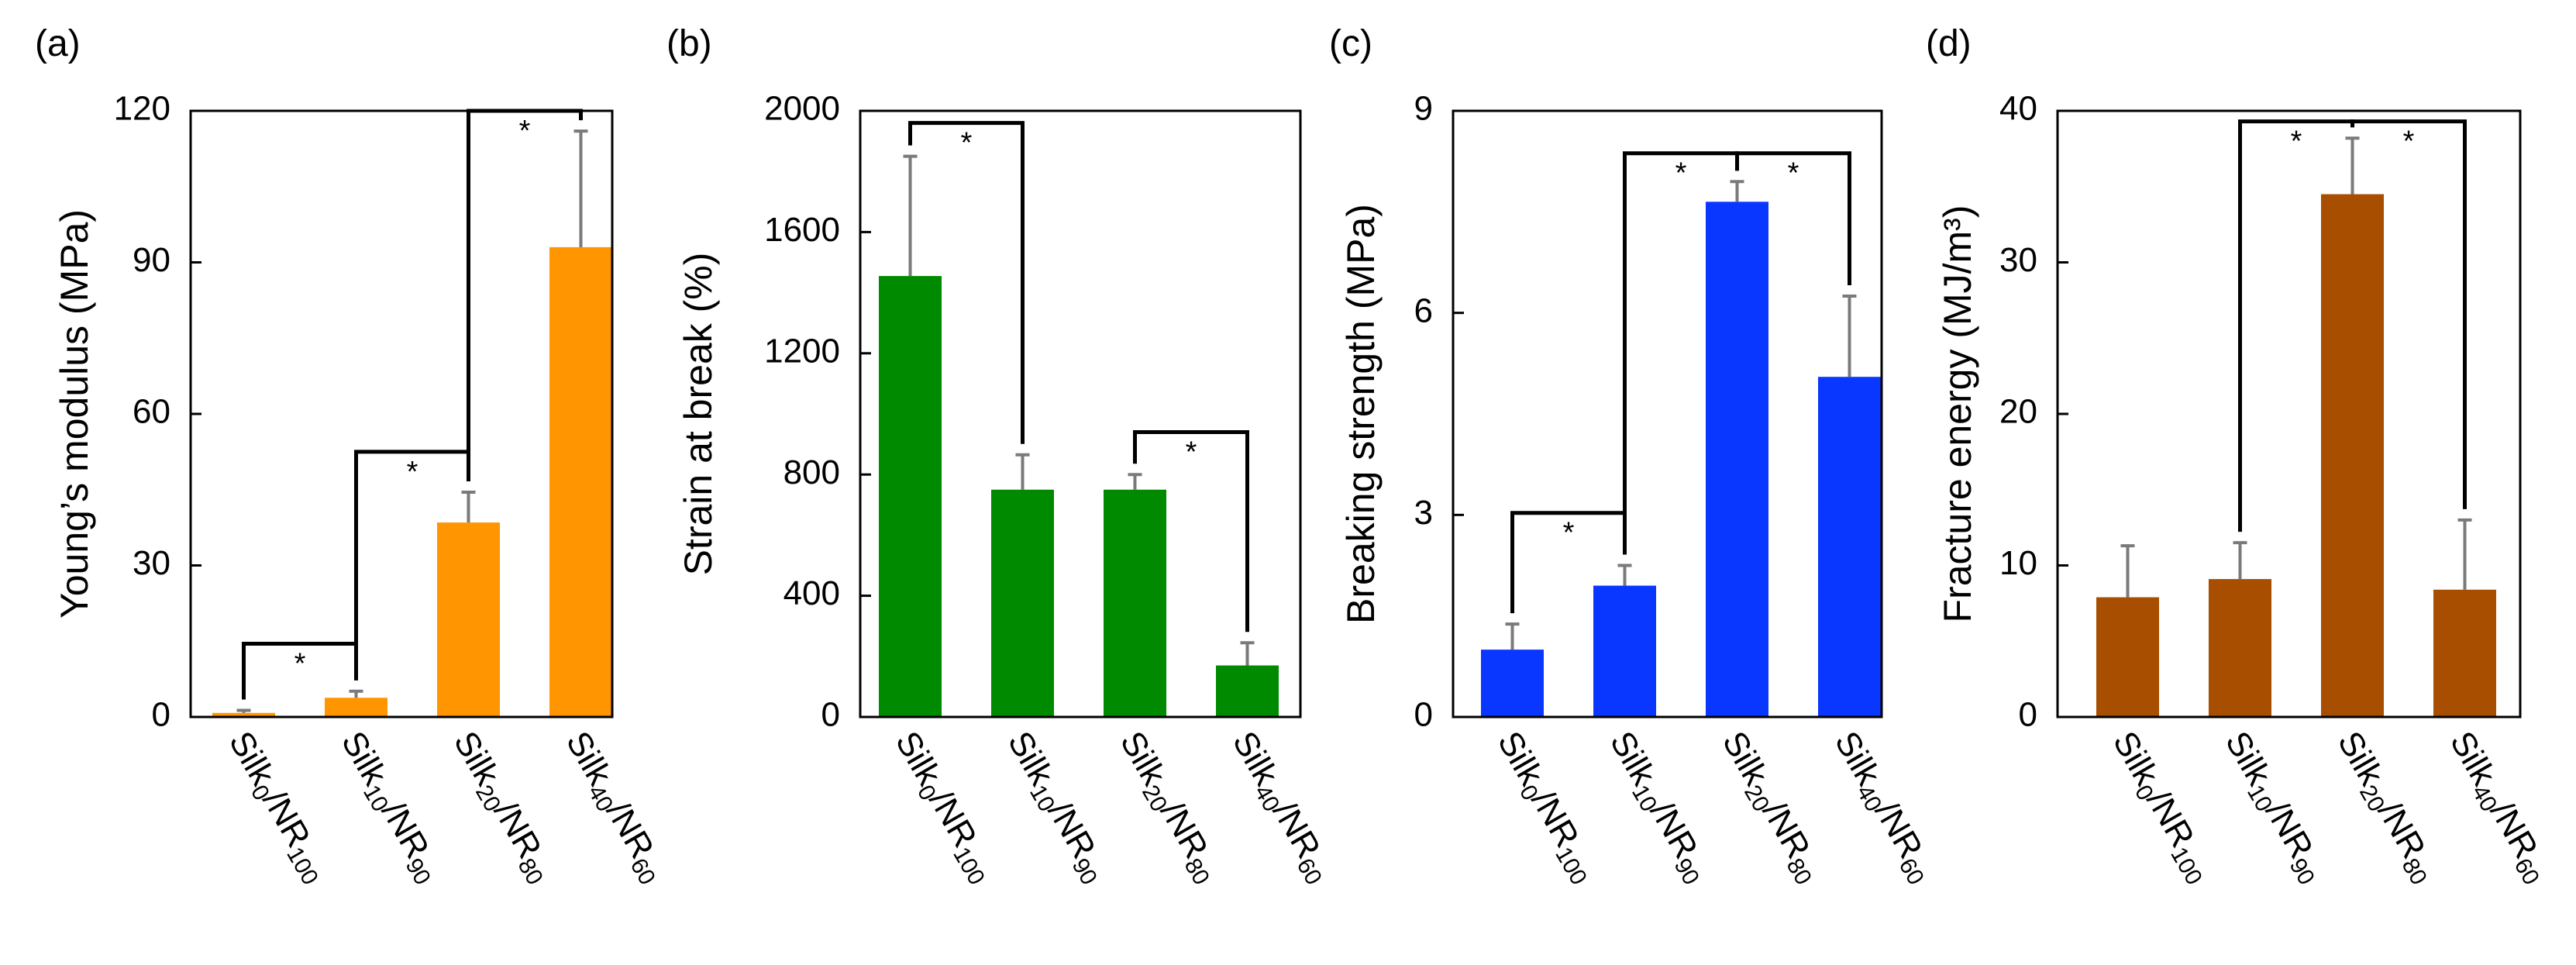  I want to click on panel-d-y-tick-label: 10, so click(2018, 563).